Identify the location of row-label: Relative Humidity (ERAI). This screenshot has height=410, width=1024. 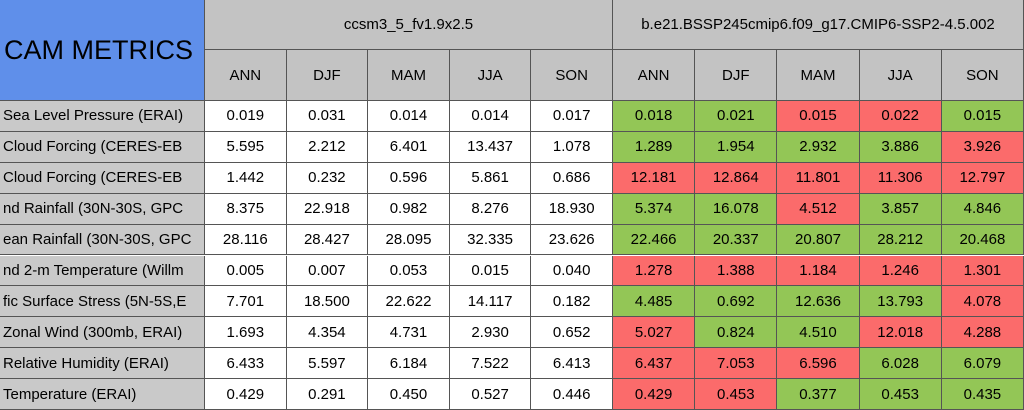
(102, 364).